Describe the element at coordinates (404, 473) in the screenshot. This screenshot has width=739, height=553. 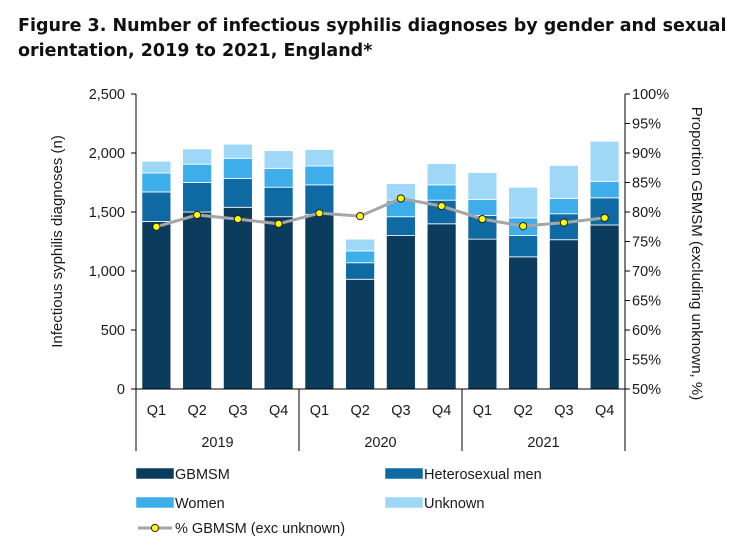
I see `legend-swatch-heterosexual-men` at that location.